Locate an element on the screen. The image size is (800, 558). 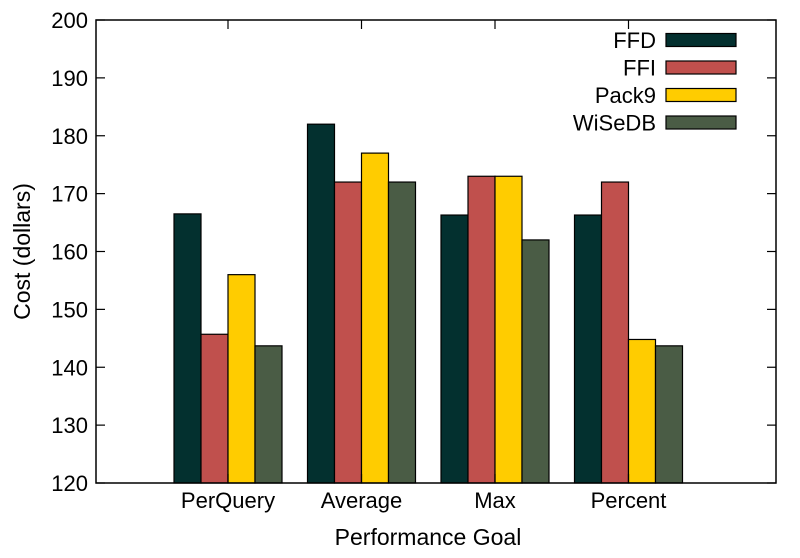
x-tick-label: Average is located at coordinates (362, 500).